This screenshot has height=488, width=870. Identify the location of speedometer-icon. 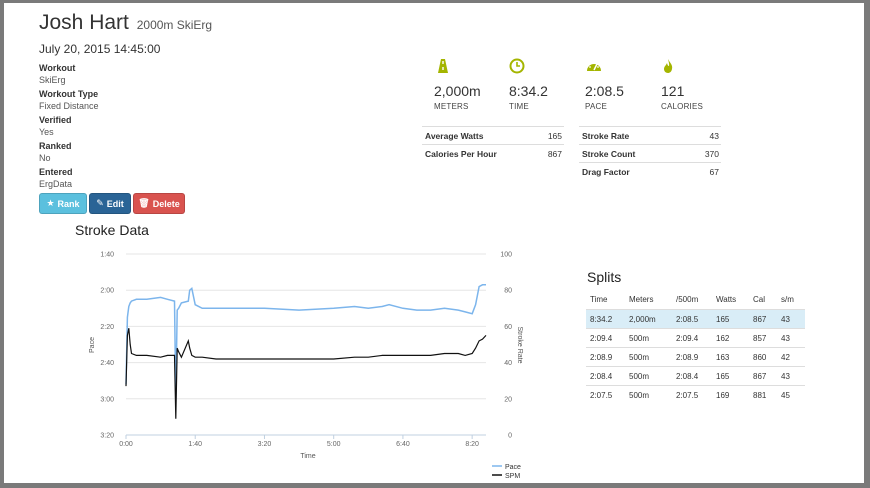
(594, 66).